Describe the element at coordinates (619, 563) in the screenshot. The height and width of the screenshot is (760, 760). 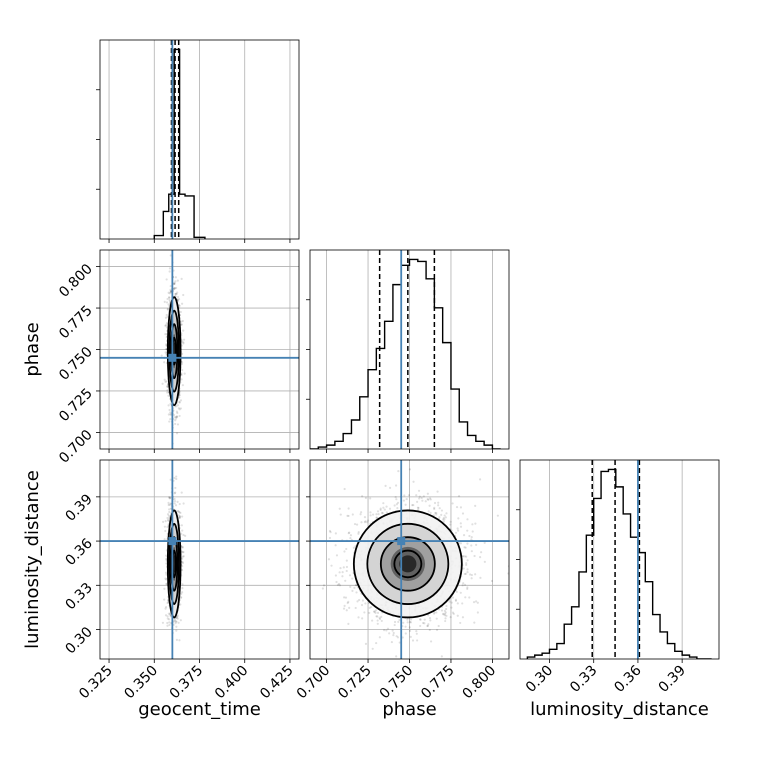
I see `histogram-step` at that location.